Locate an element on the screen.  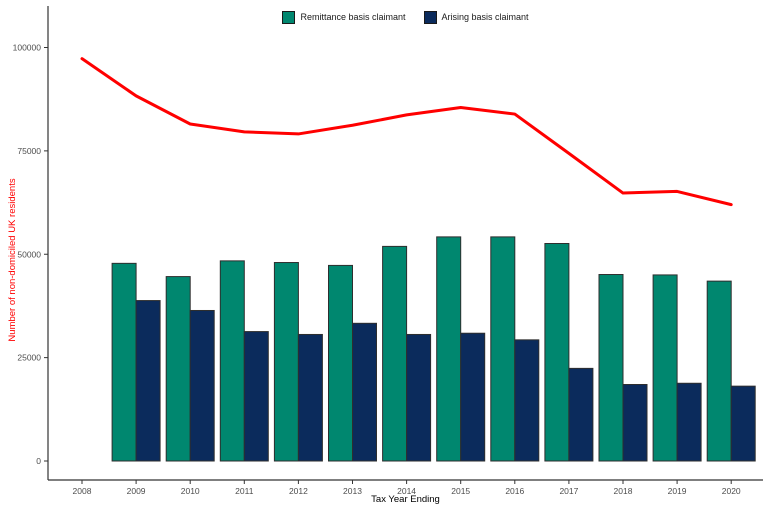
remittance-swatch-icon is located at coordinates (289, 17).